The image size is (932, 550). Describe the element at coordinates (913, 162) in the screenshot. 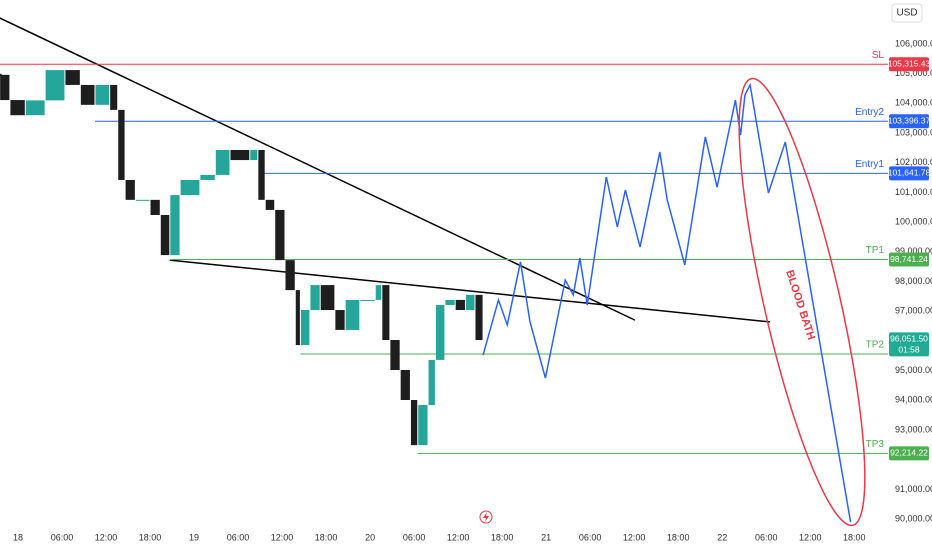

I see `y-tick-label: 102,000.00` at that location.